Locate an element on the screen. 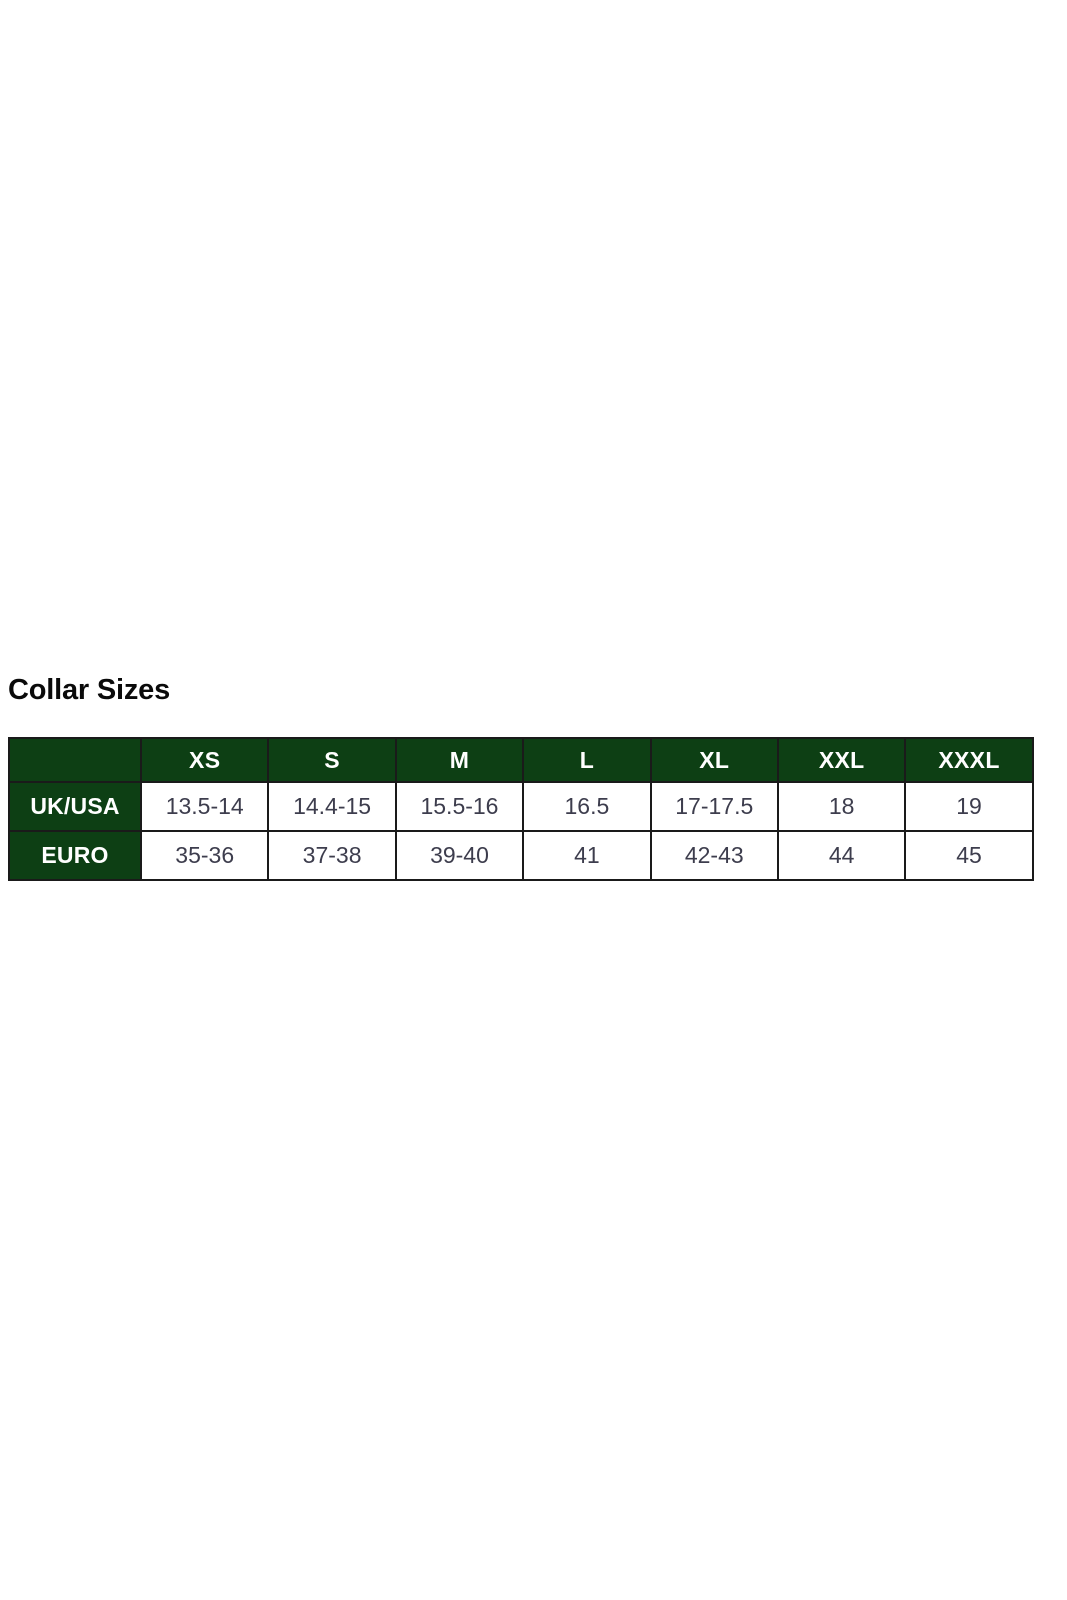 This screenshot has width=1067, height=1600. cell-uk-usa-xs: 13.5-14 is located at coordinates (204, 806).